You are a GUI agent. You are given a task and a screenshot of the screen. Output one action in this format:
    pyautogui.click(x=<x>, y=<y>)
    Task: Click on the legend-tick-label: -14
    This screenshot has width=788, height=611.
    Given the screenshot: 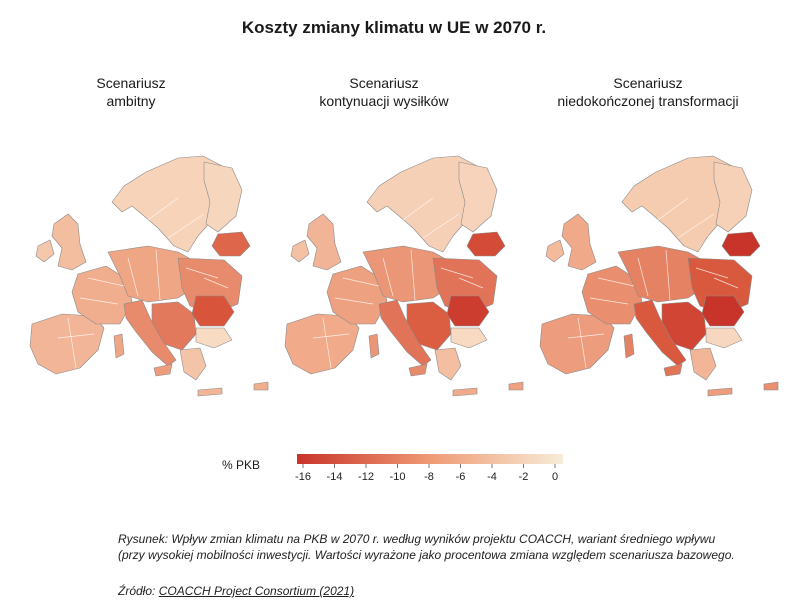 What is the action you would take?
    pyautogui.click(x=335, y=477)
    